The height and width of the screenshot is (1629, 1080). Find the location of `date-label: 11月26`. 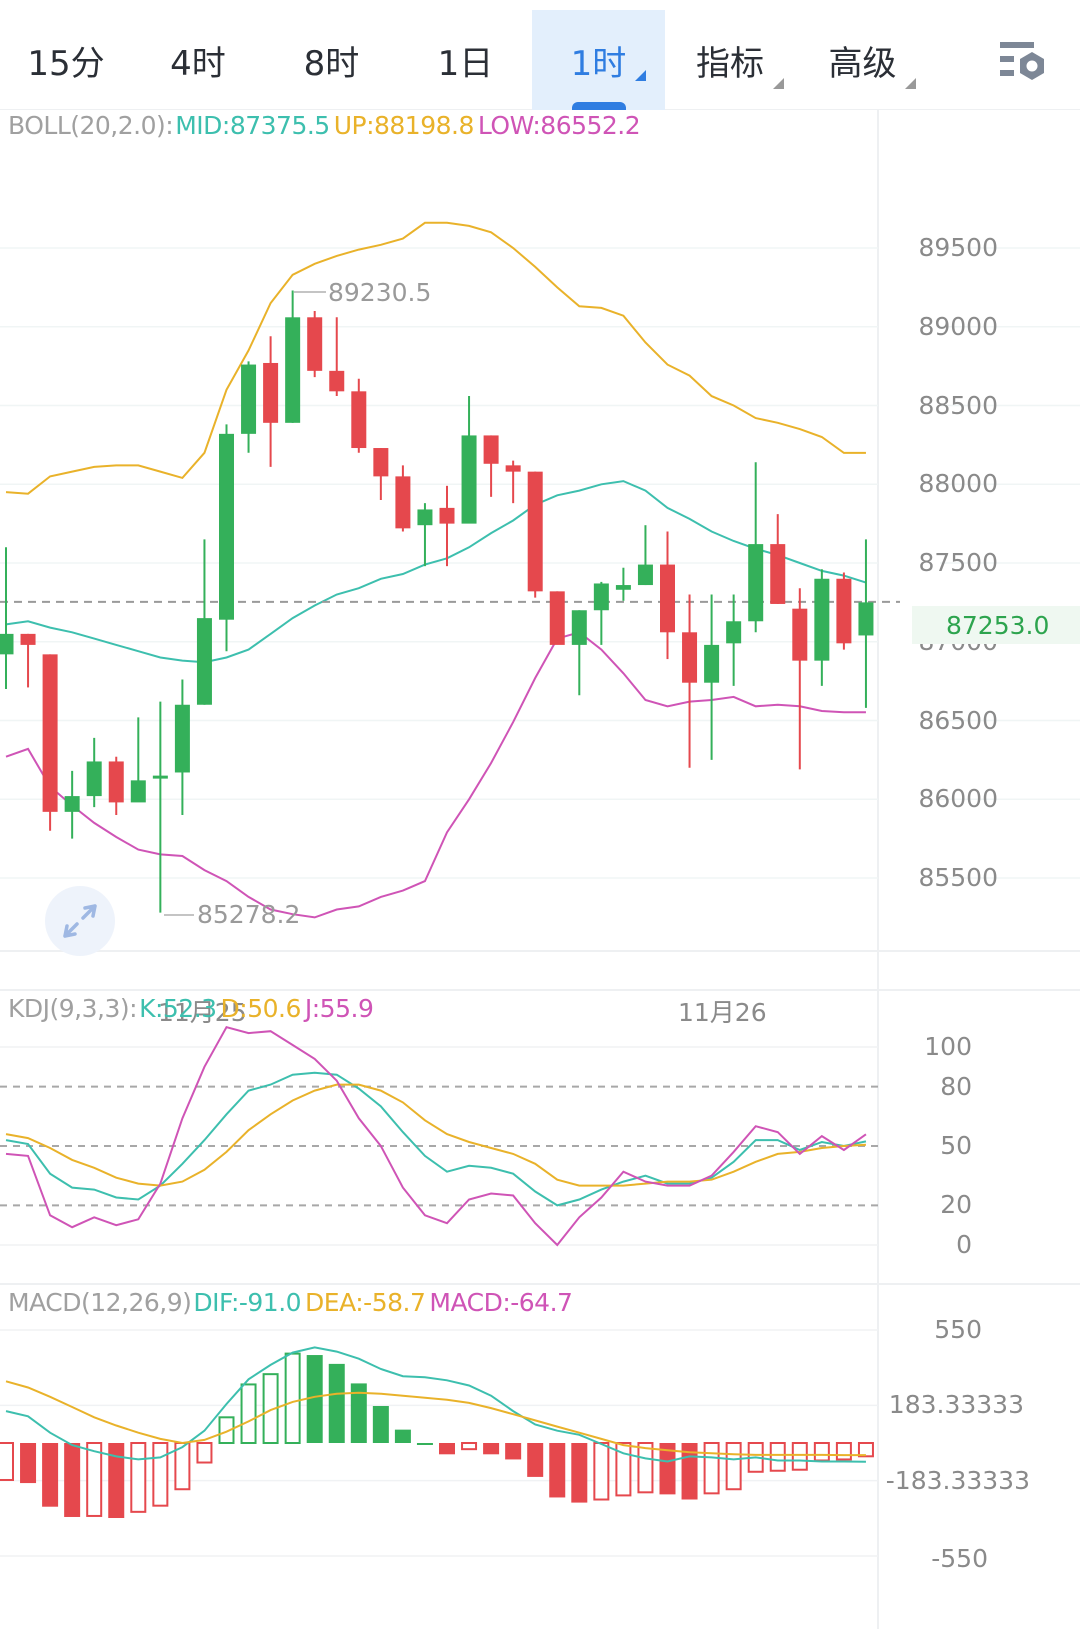

date-label: 11月26 is located at coordinates (722, 1012).